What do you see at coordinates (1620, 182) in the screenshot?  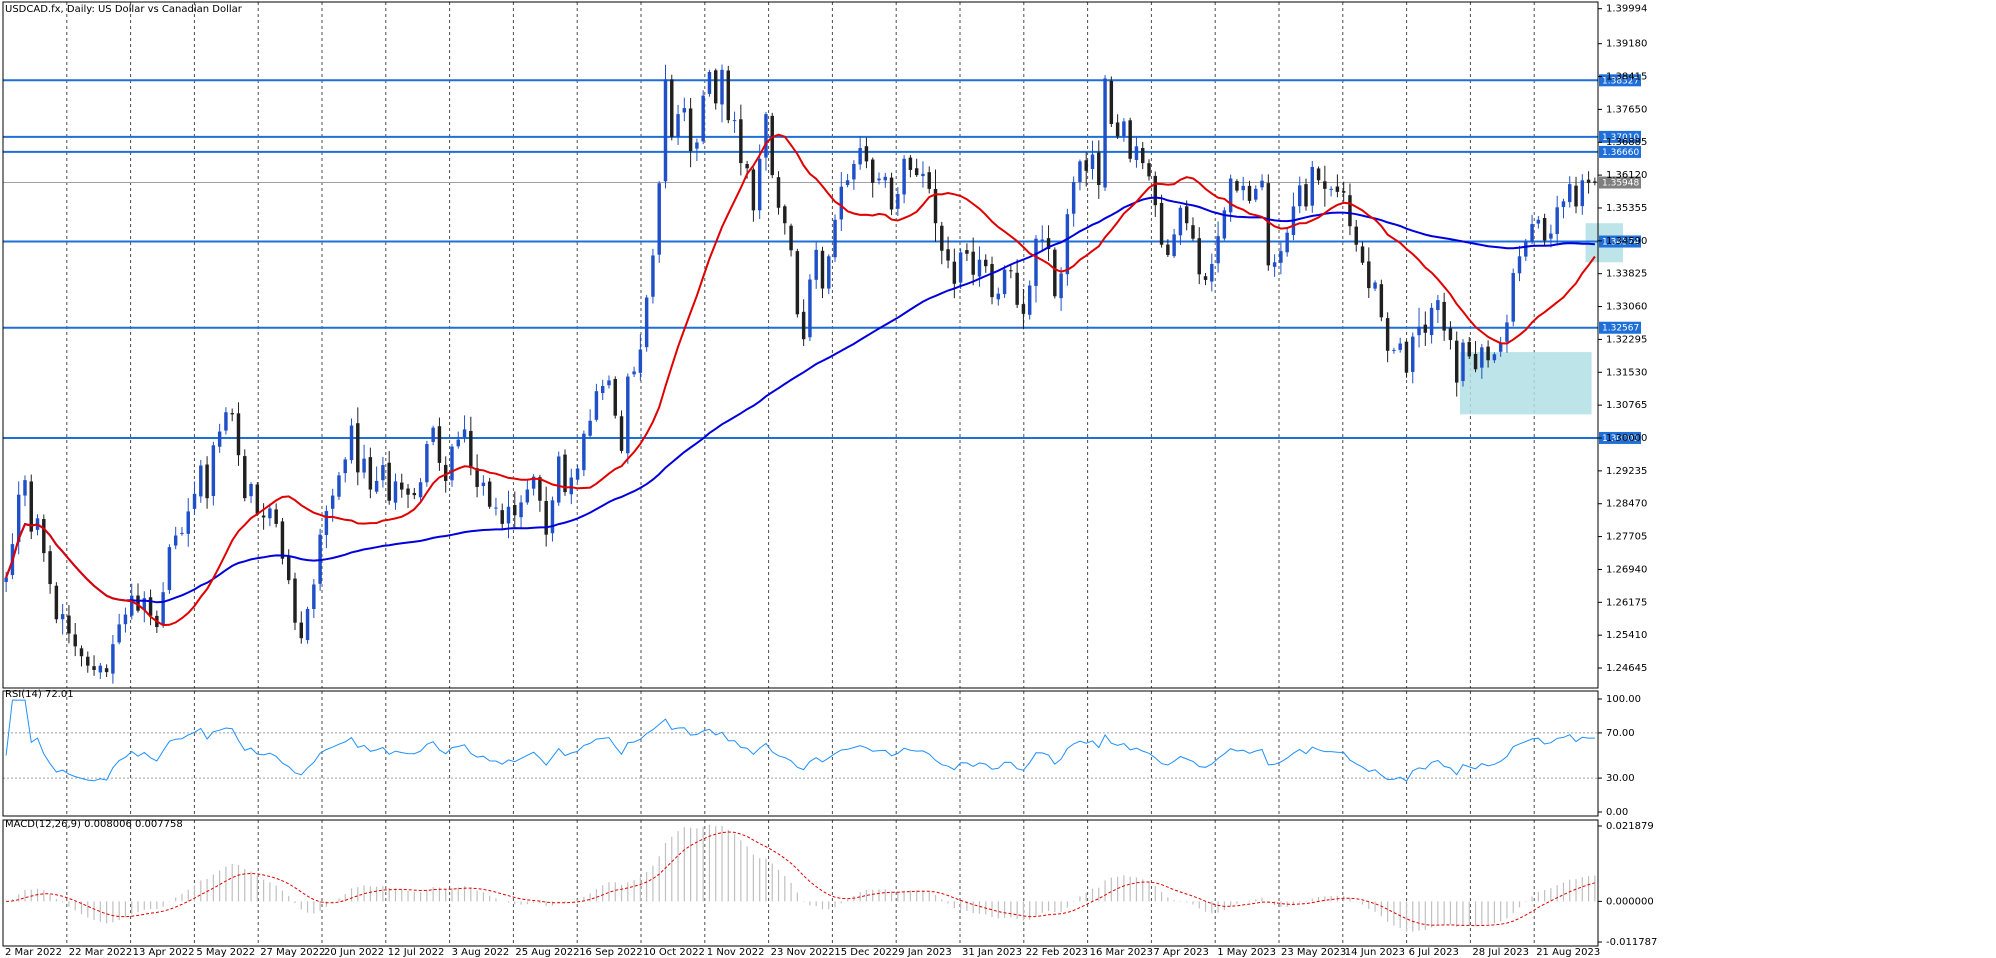 I see `current-price-tag` at bounding box center [1620, 182].